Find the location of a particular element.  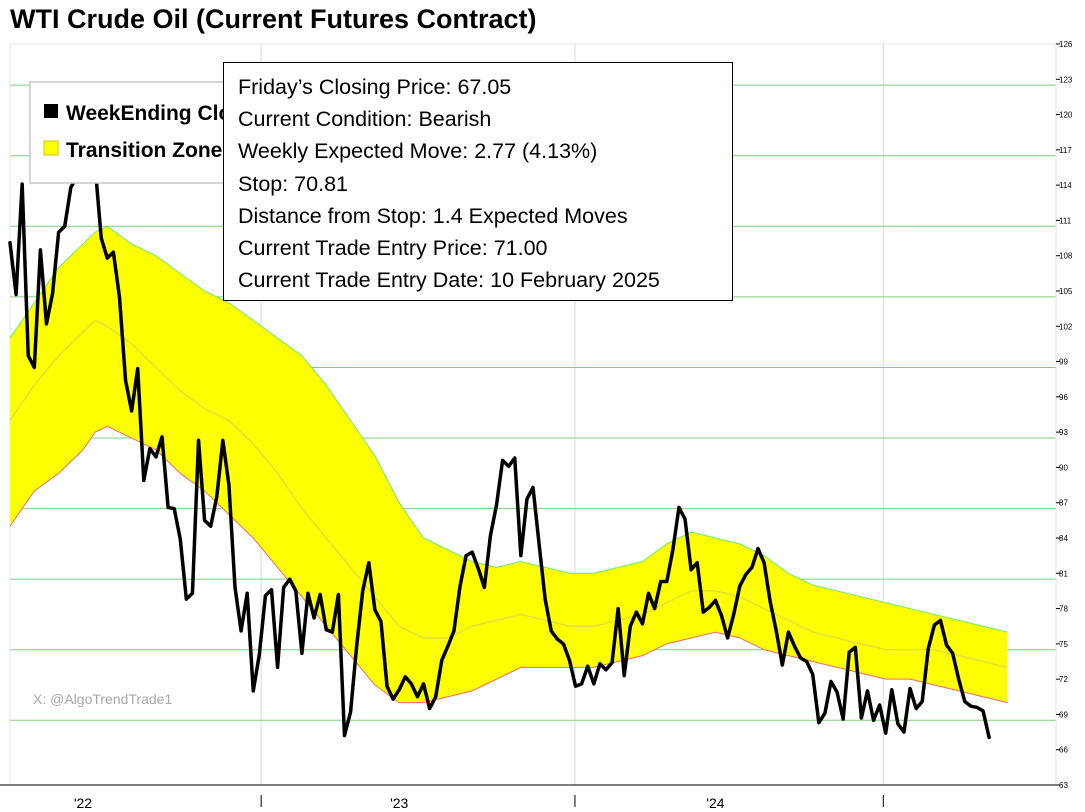

y-tick-label: 99 is located at coordinates (1063, 362).